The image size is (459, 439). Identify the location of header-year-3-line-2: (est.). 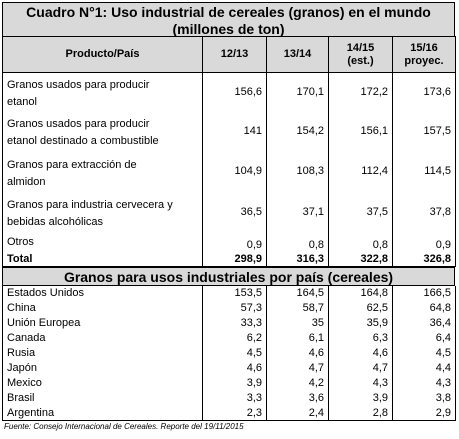
(360, 60).